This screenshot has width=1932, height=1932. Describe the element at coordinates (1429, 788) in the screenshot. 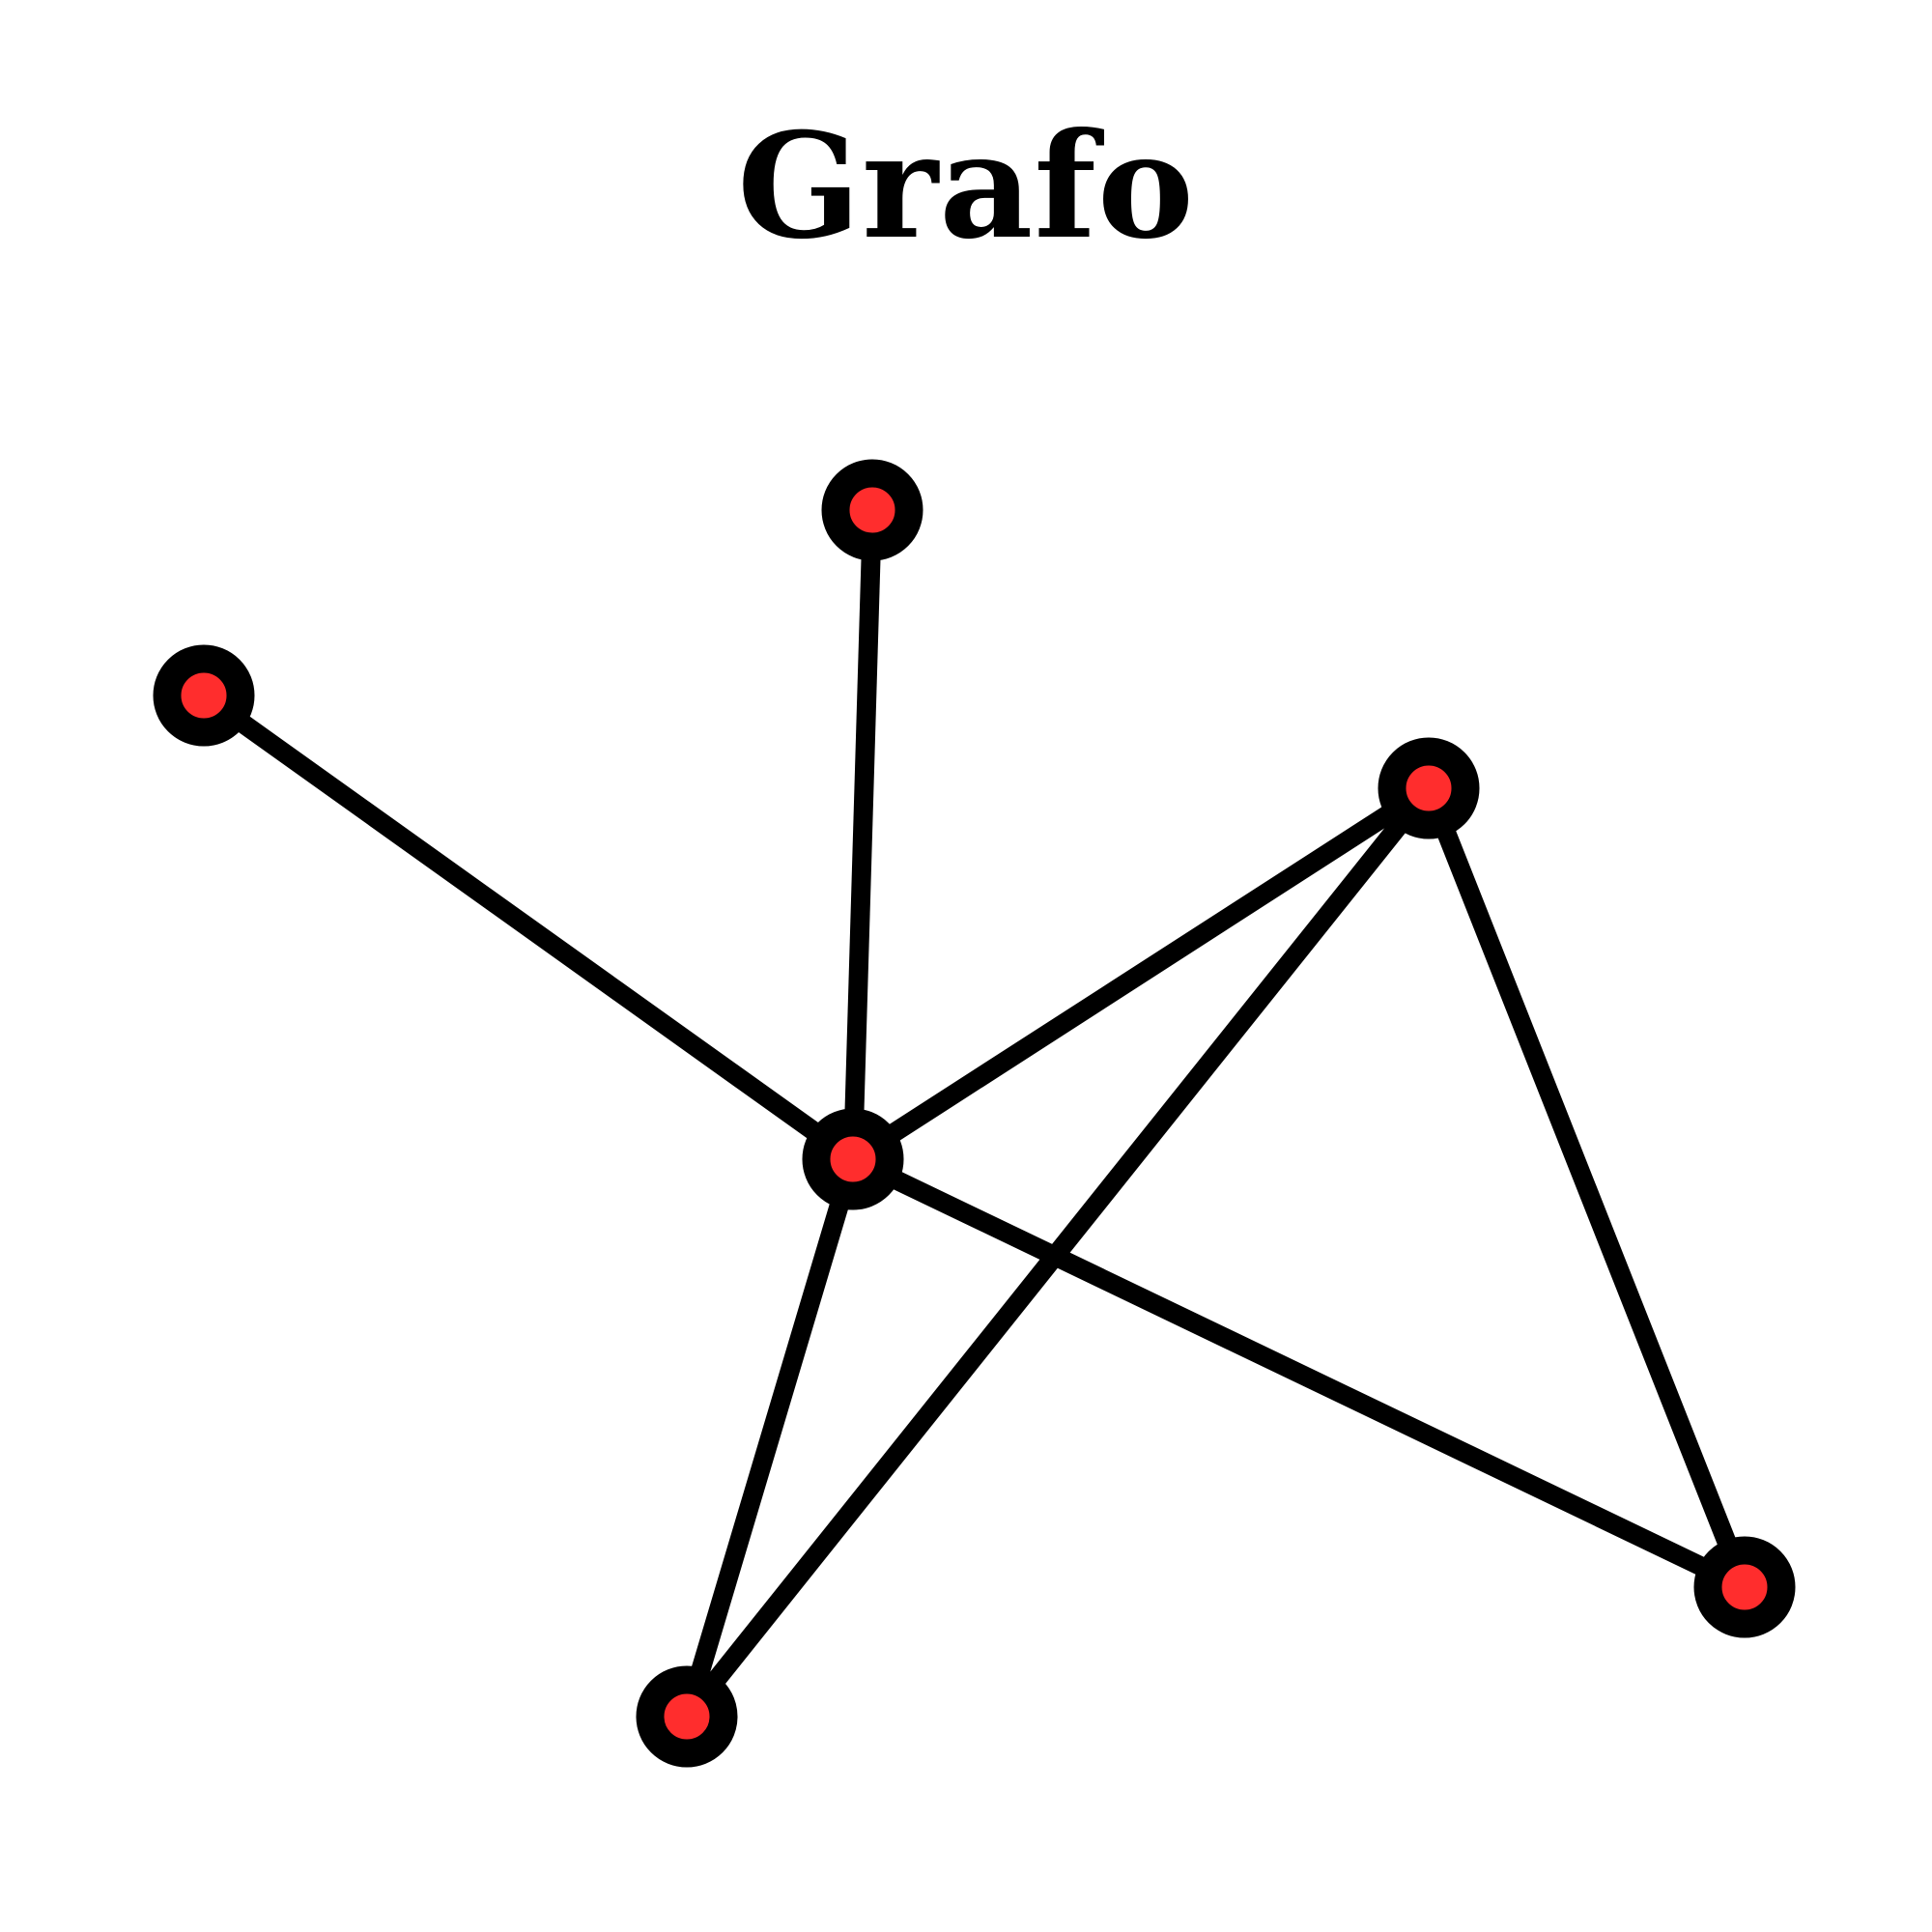

I see `node-upper-right` at that location.